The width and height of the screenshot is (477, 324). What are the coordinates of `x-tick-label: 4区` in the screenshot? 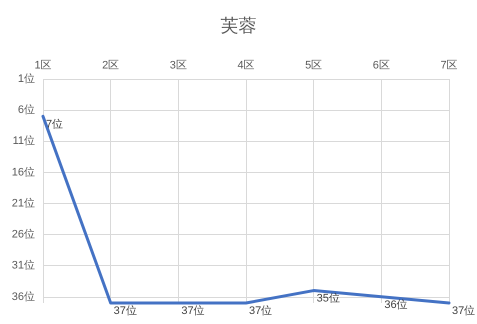 It's located at (246, 66).